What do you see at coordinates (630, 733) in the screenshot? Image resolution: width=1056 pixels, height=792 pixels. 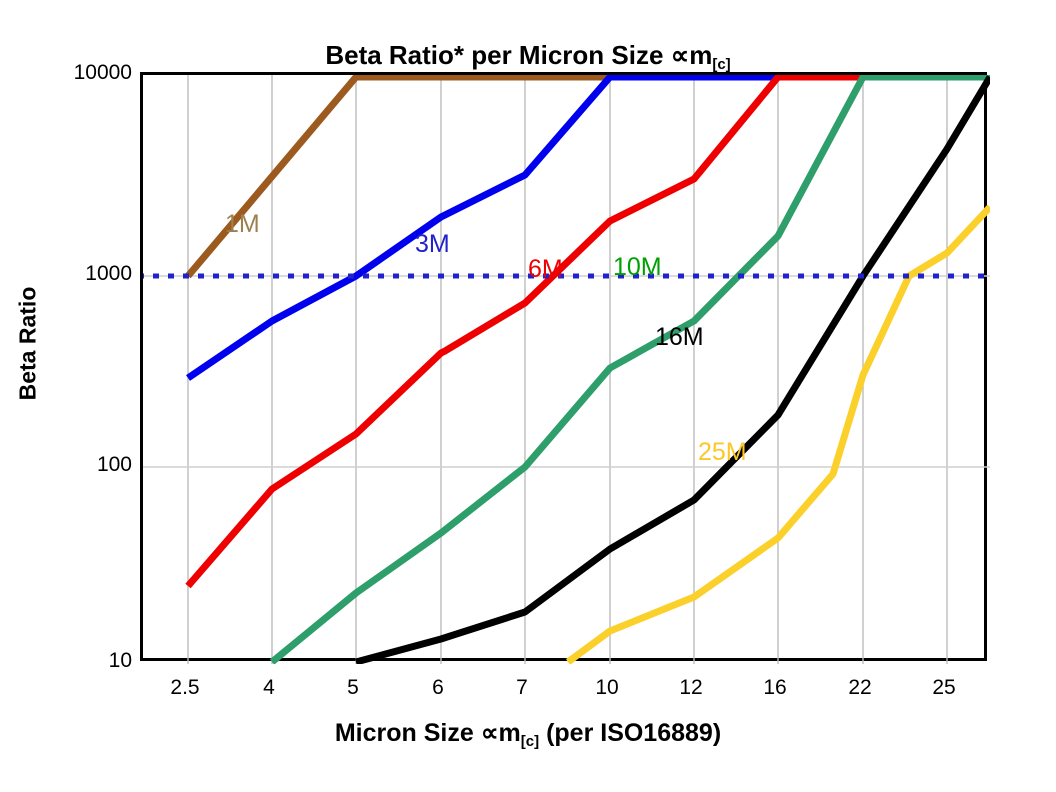 I see `x-axis-title-tail: (per ISO16889)` at bounding box center [630, 733].